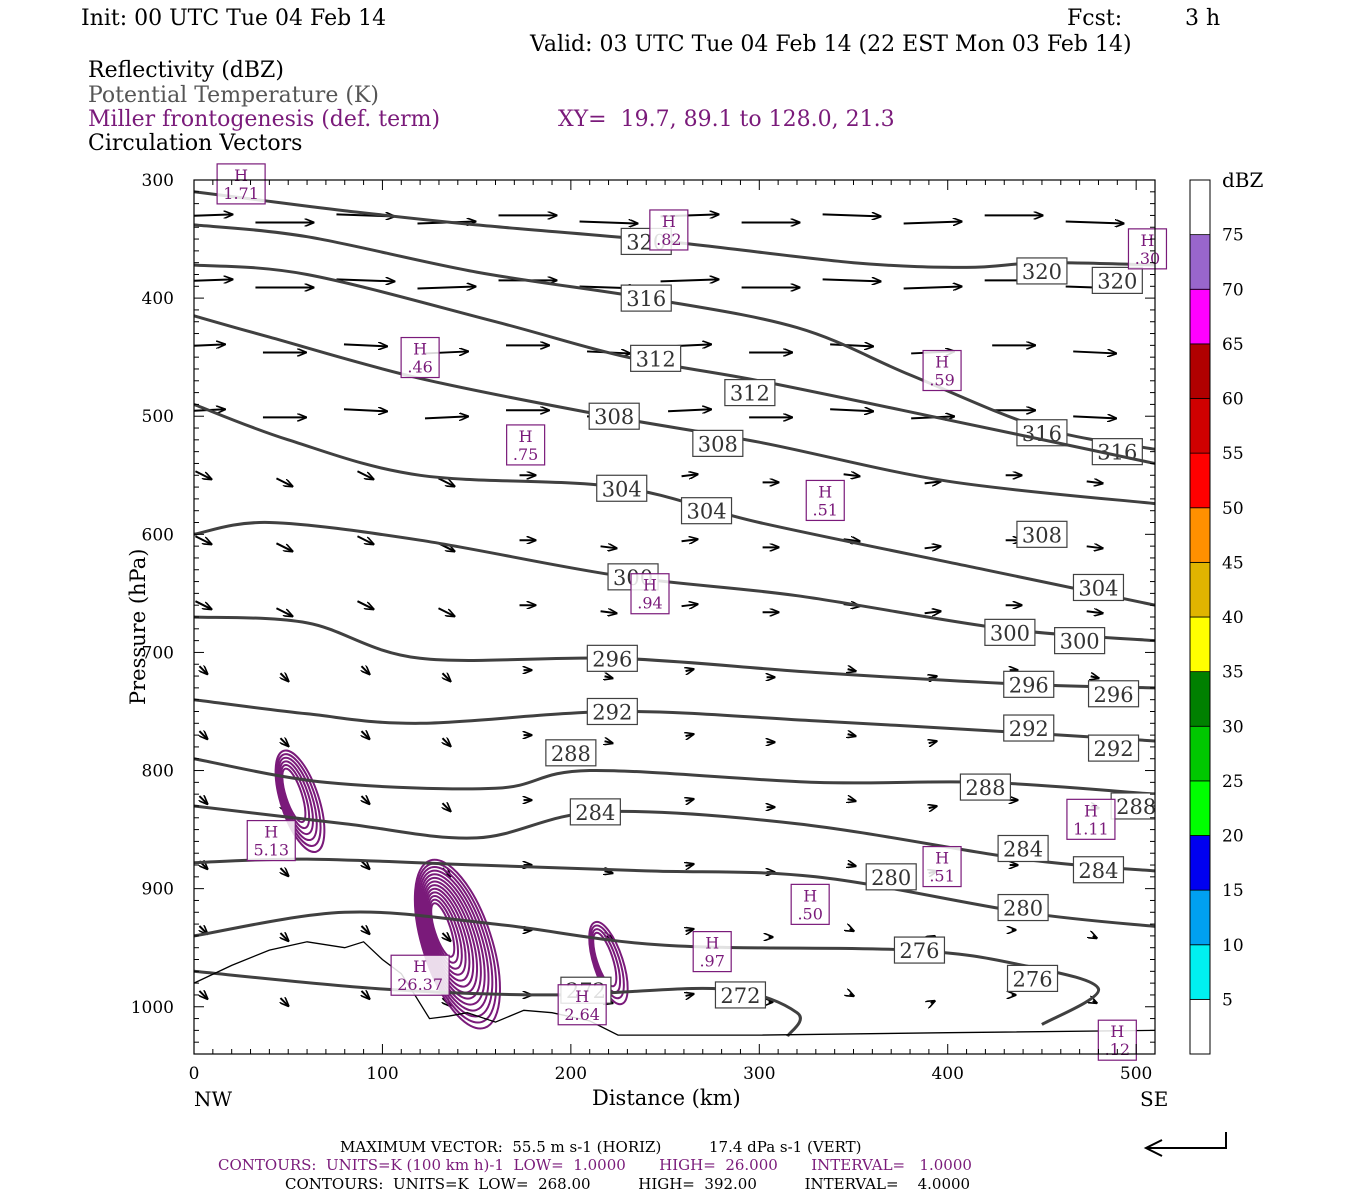 The image size is (1350, 1200). What do you see at coordinates (669, 230) in the screenshot?
I see `frontogenesis-maximum: H.82` at bounding box center [669, 230].